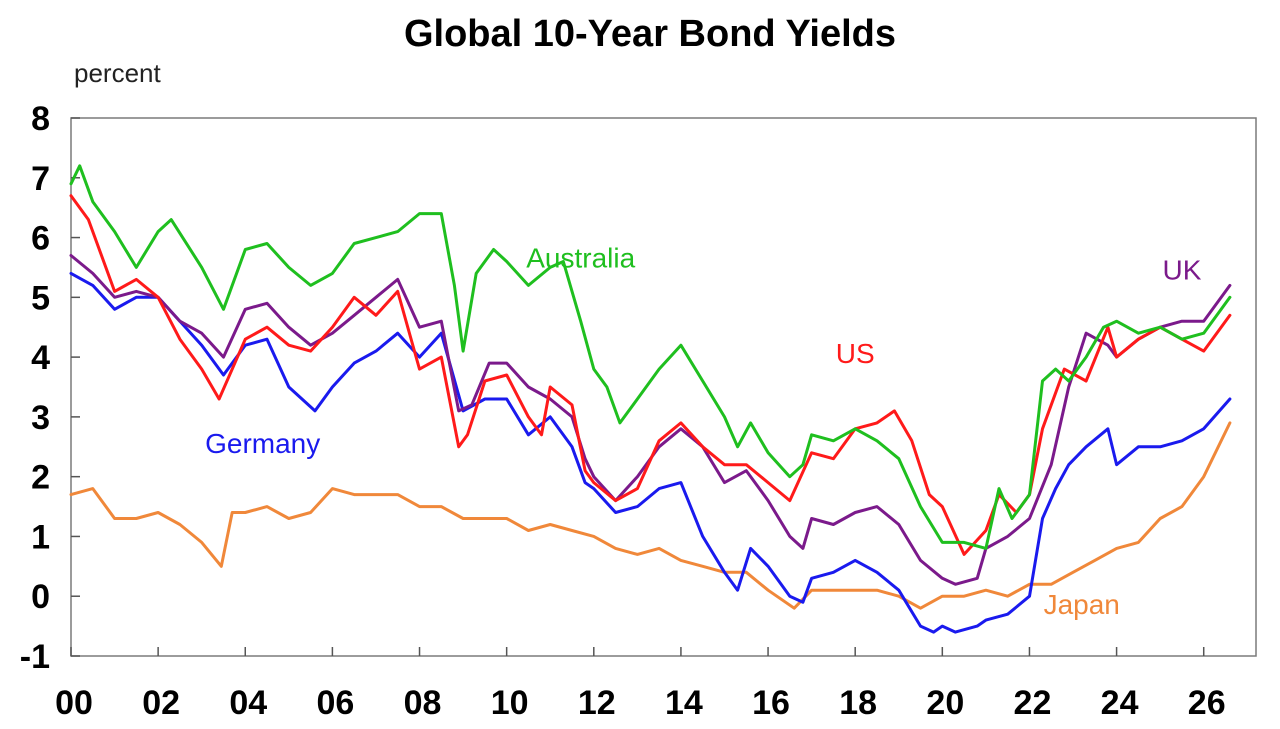 Image resolution: width=1280 pixels, height=729 pixels. Describe the element at coordinates (248, 703) in the screenshot. I see `x-tick-label: 04` at that location.